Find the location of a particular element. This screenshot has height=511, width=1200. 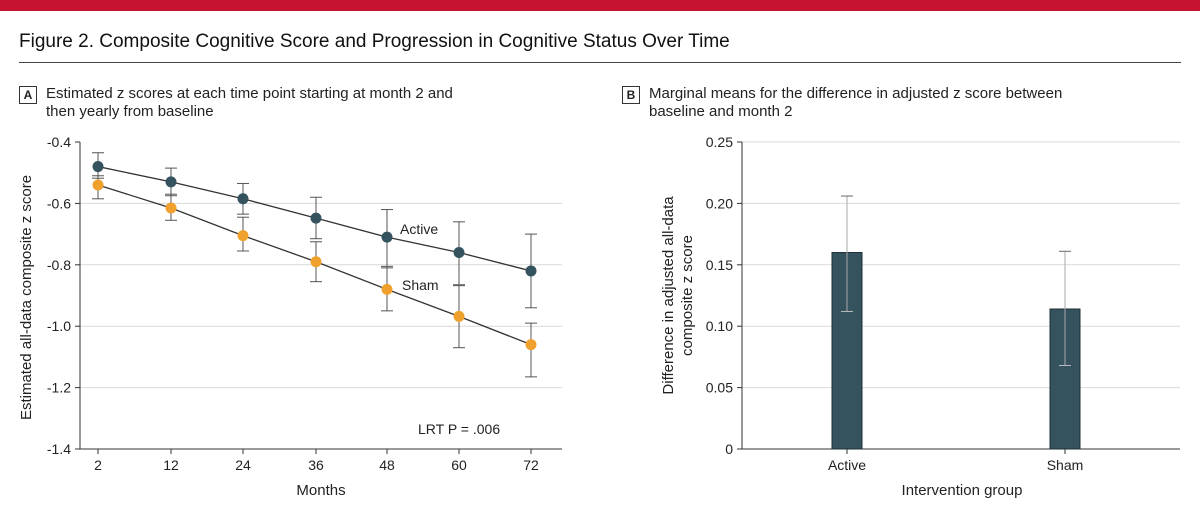

x-tick-label: 2 is located at coordinates (98, 465).